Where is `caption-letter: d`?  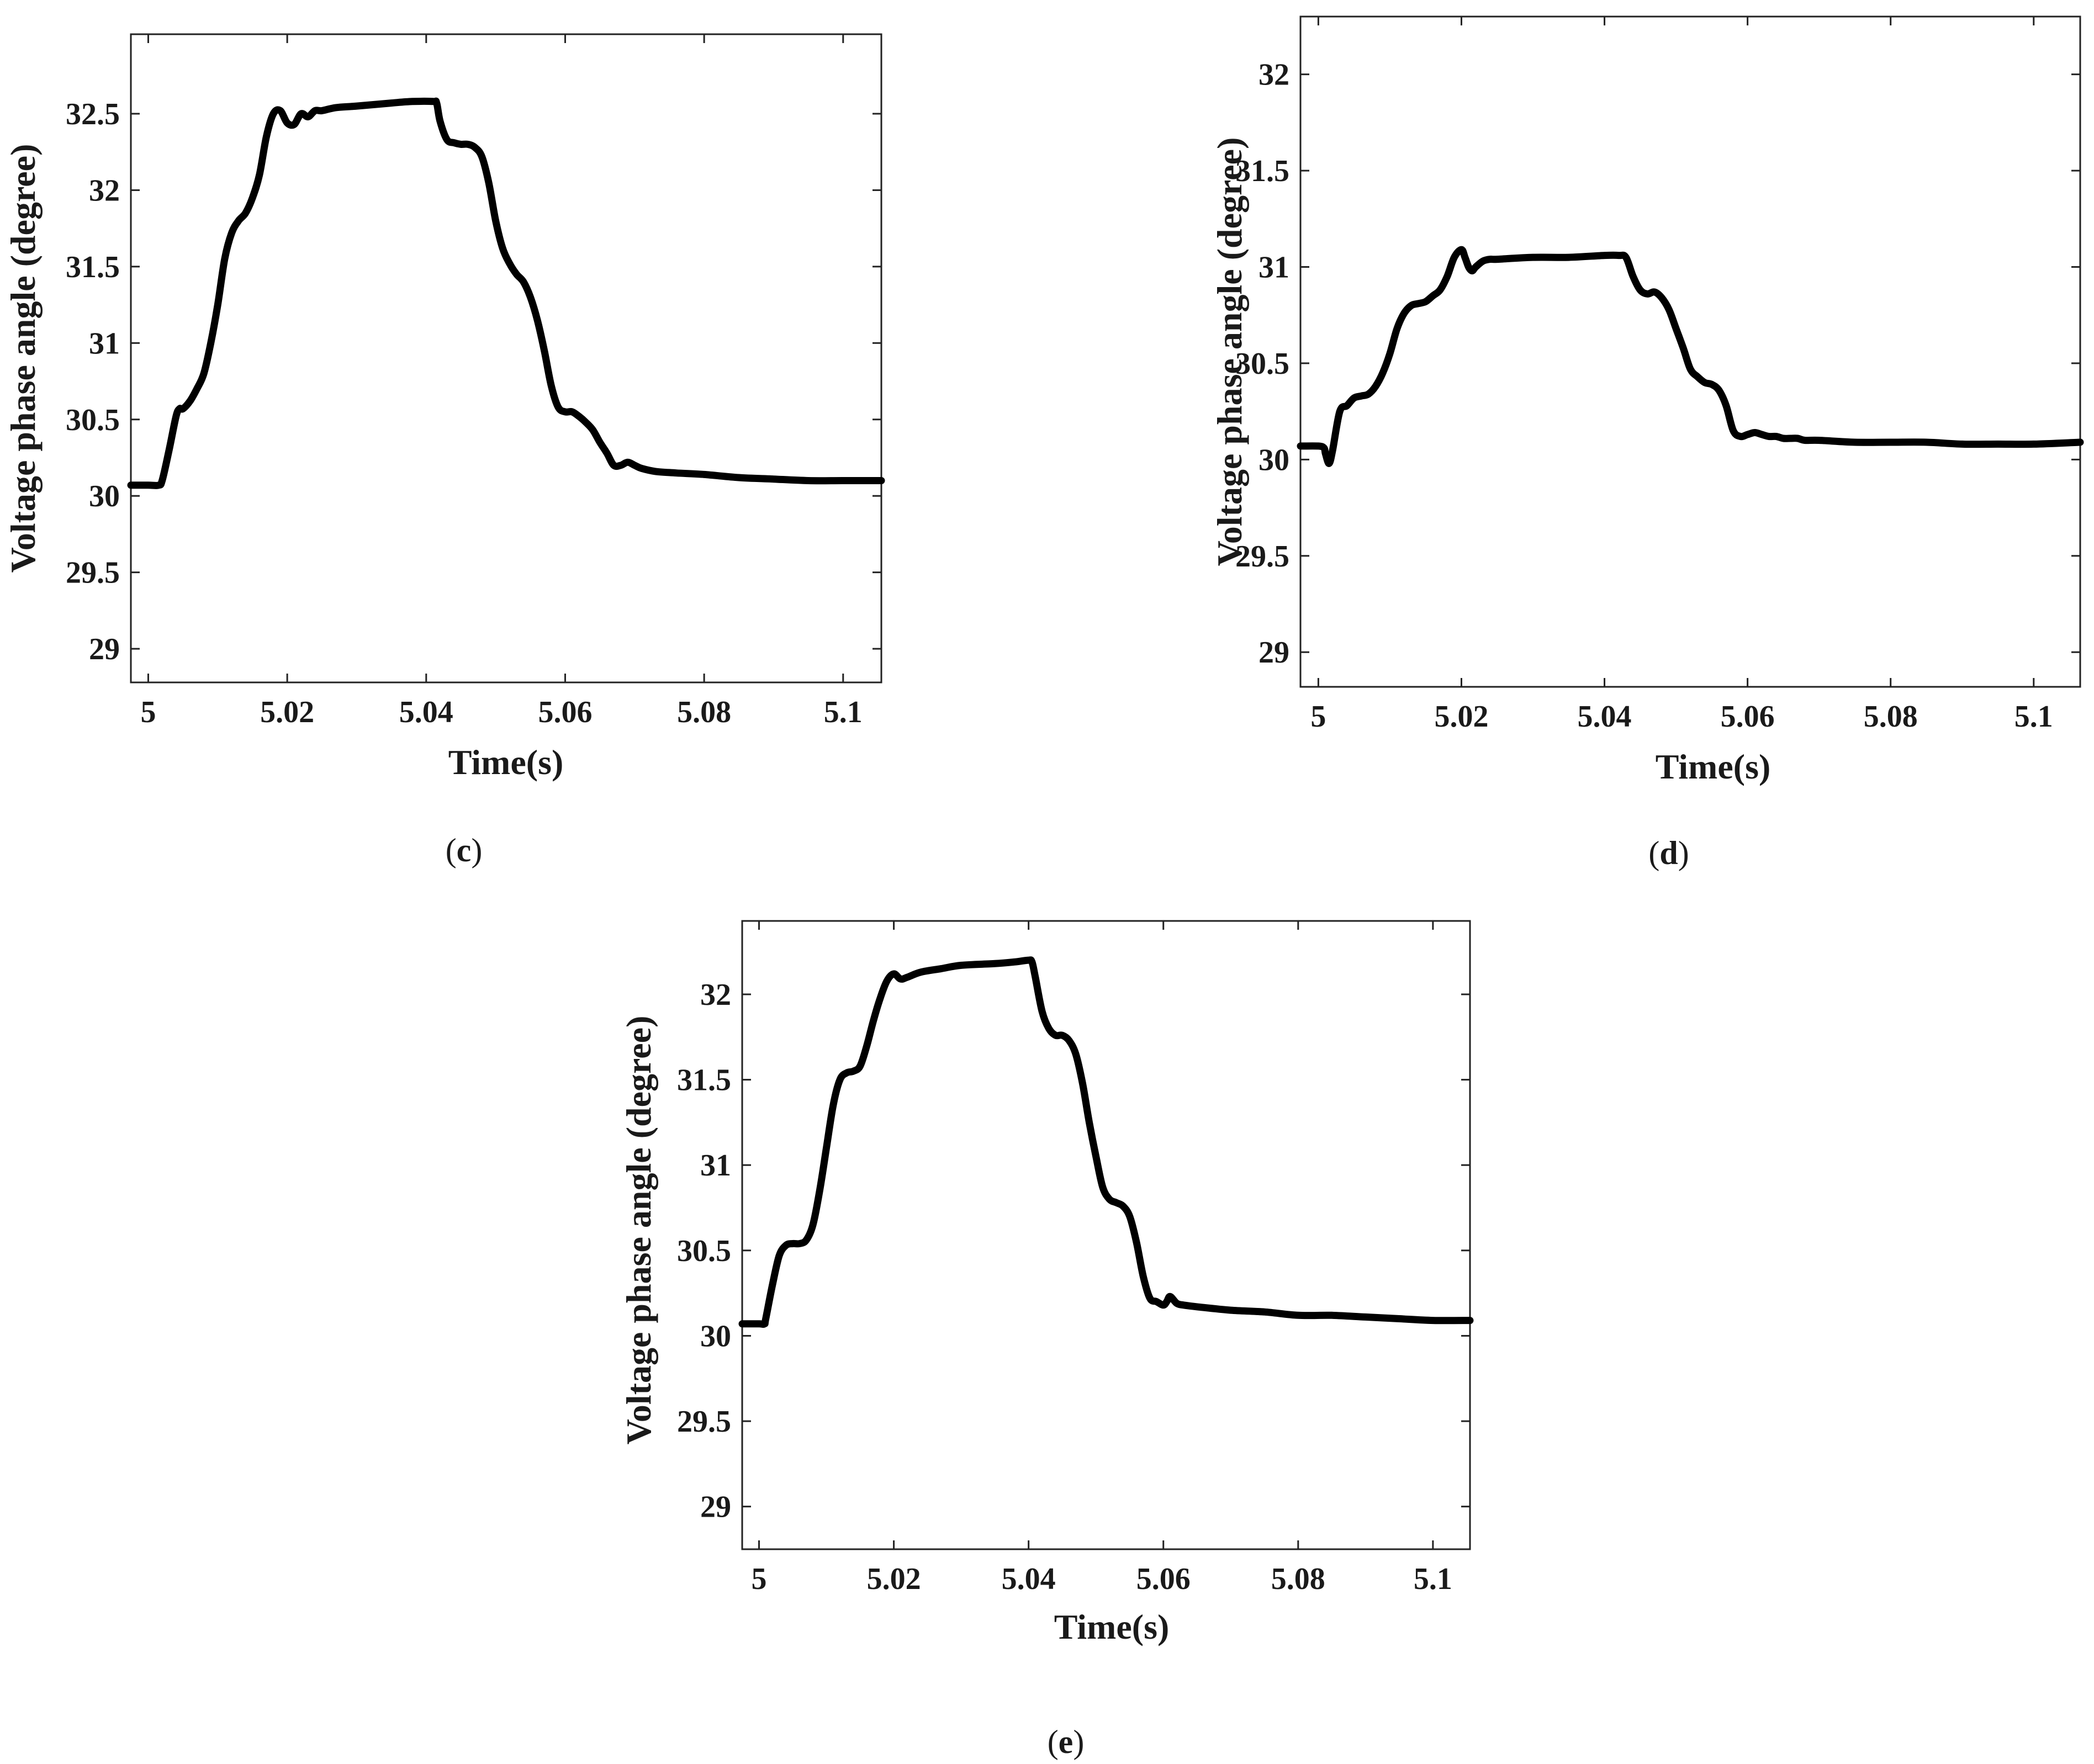 caption-letter: d is located at coordinates (1668, 853).